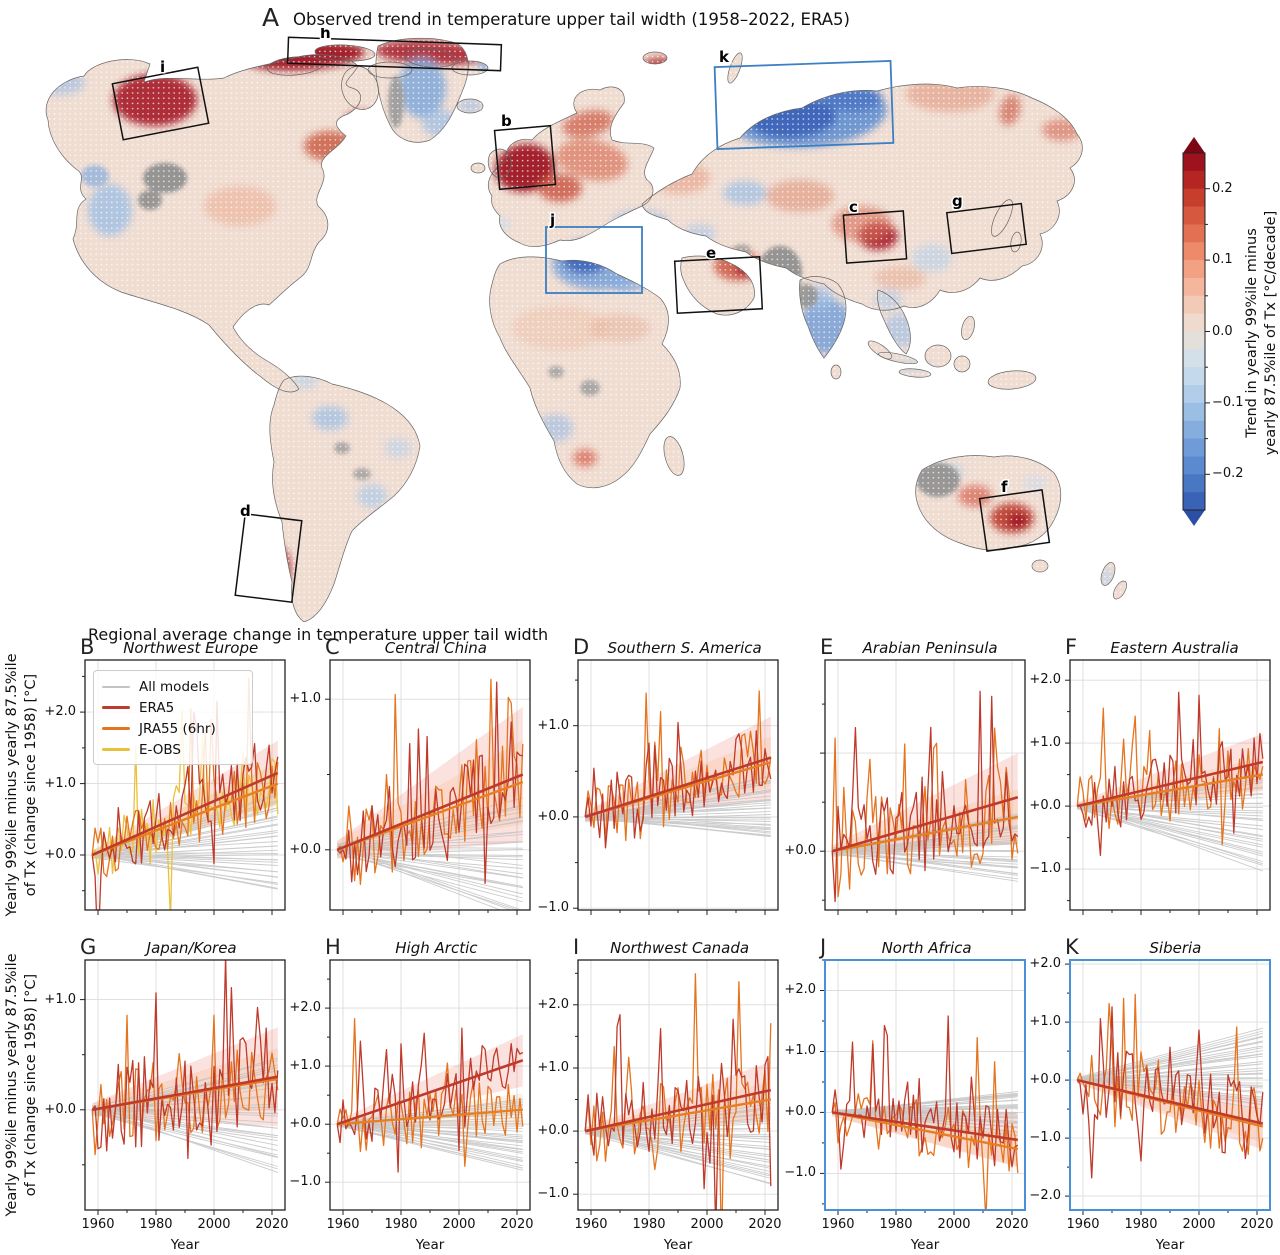 This screenshot has width=1280, height=1255. What do you see at coordinates (1174, 648) in the screenshot?
I see `panel-title: Eastern Australia` at bounding box center [1174, 648].